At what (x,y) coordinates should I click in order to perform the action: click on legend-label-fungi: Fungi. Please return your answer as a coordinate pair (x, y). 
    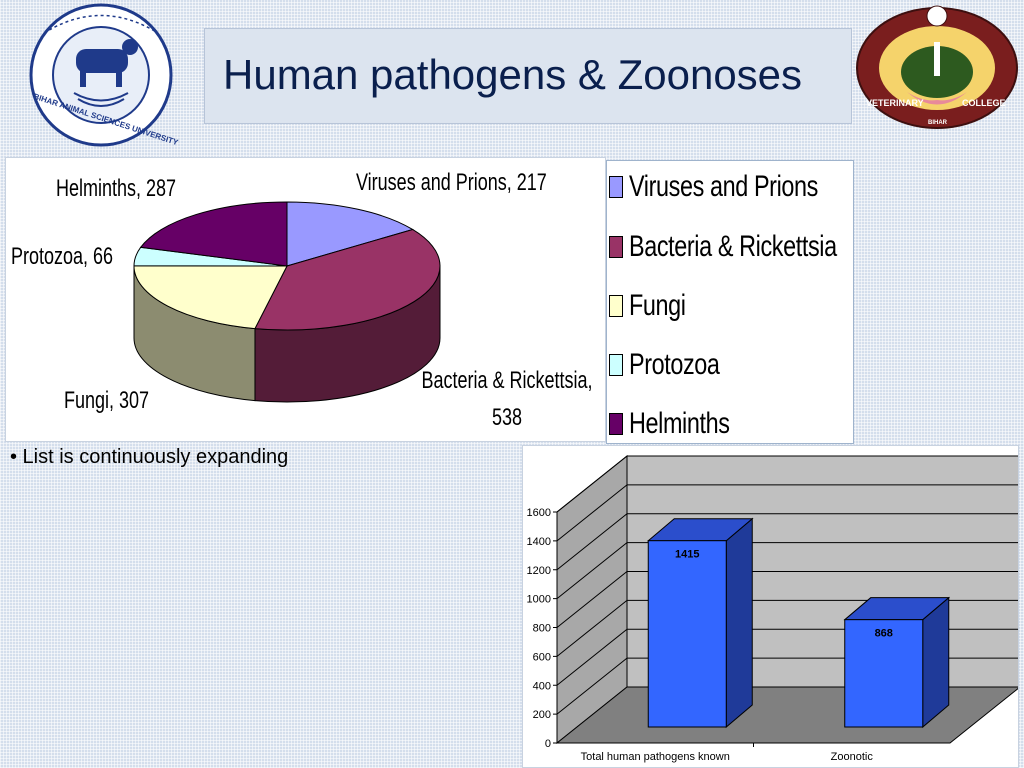
    Looking at the image, I should click on (657, 305).